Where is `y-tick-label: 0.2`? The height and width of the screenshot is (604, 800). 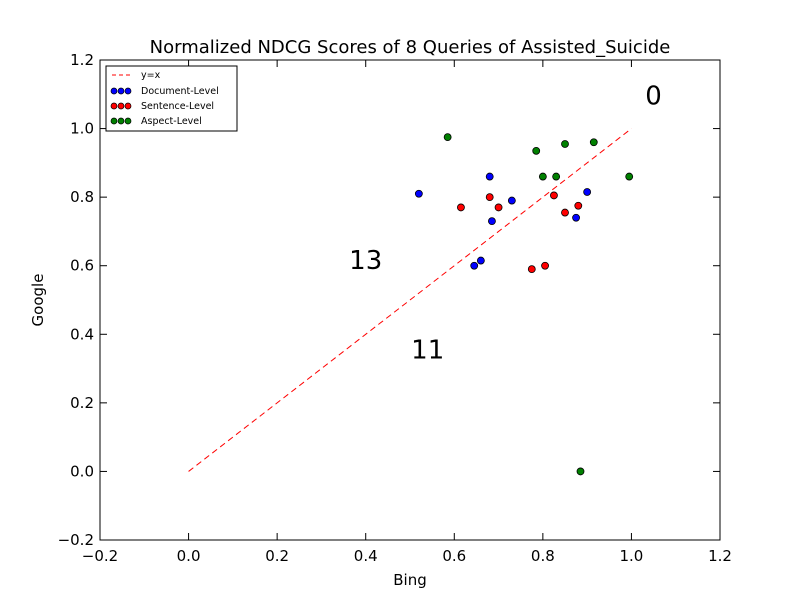
y-tick-label: 0.2 is located at coordinates (82, 403).